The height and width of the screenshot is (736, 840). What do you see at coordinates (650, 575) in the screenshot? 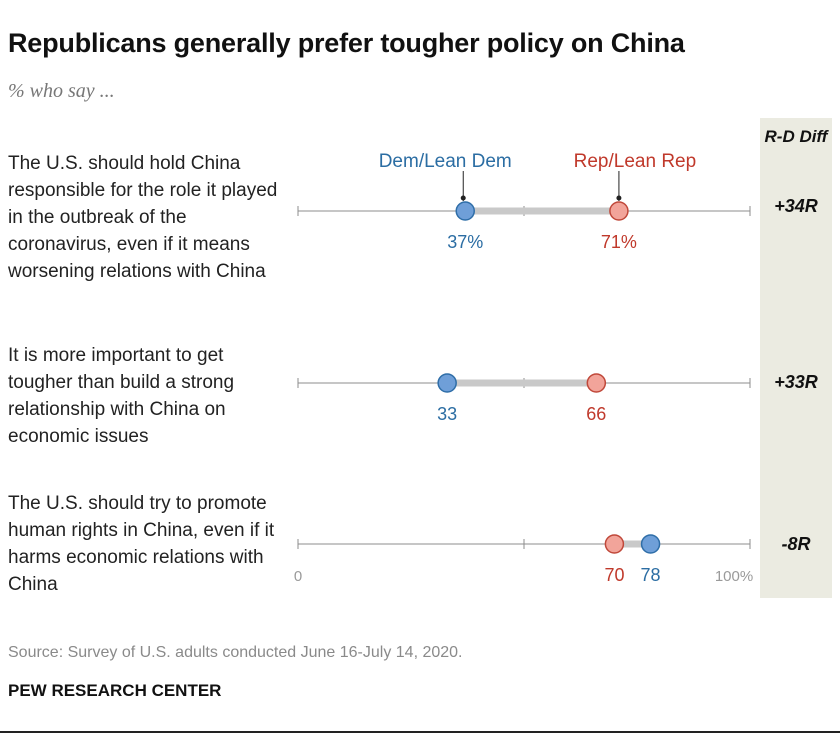
I see `dem-value-label-row-3: 78` at bounding box center [650, 575].